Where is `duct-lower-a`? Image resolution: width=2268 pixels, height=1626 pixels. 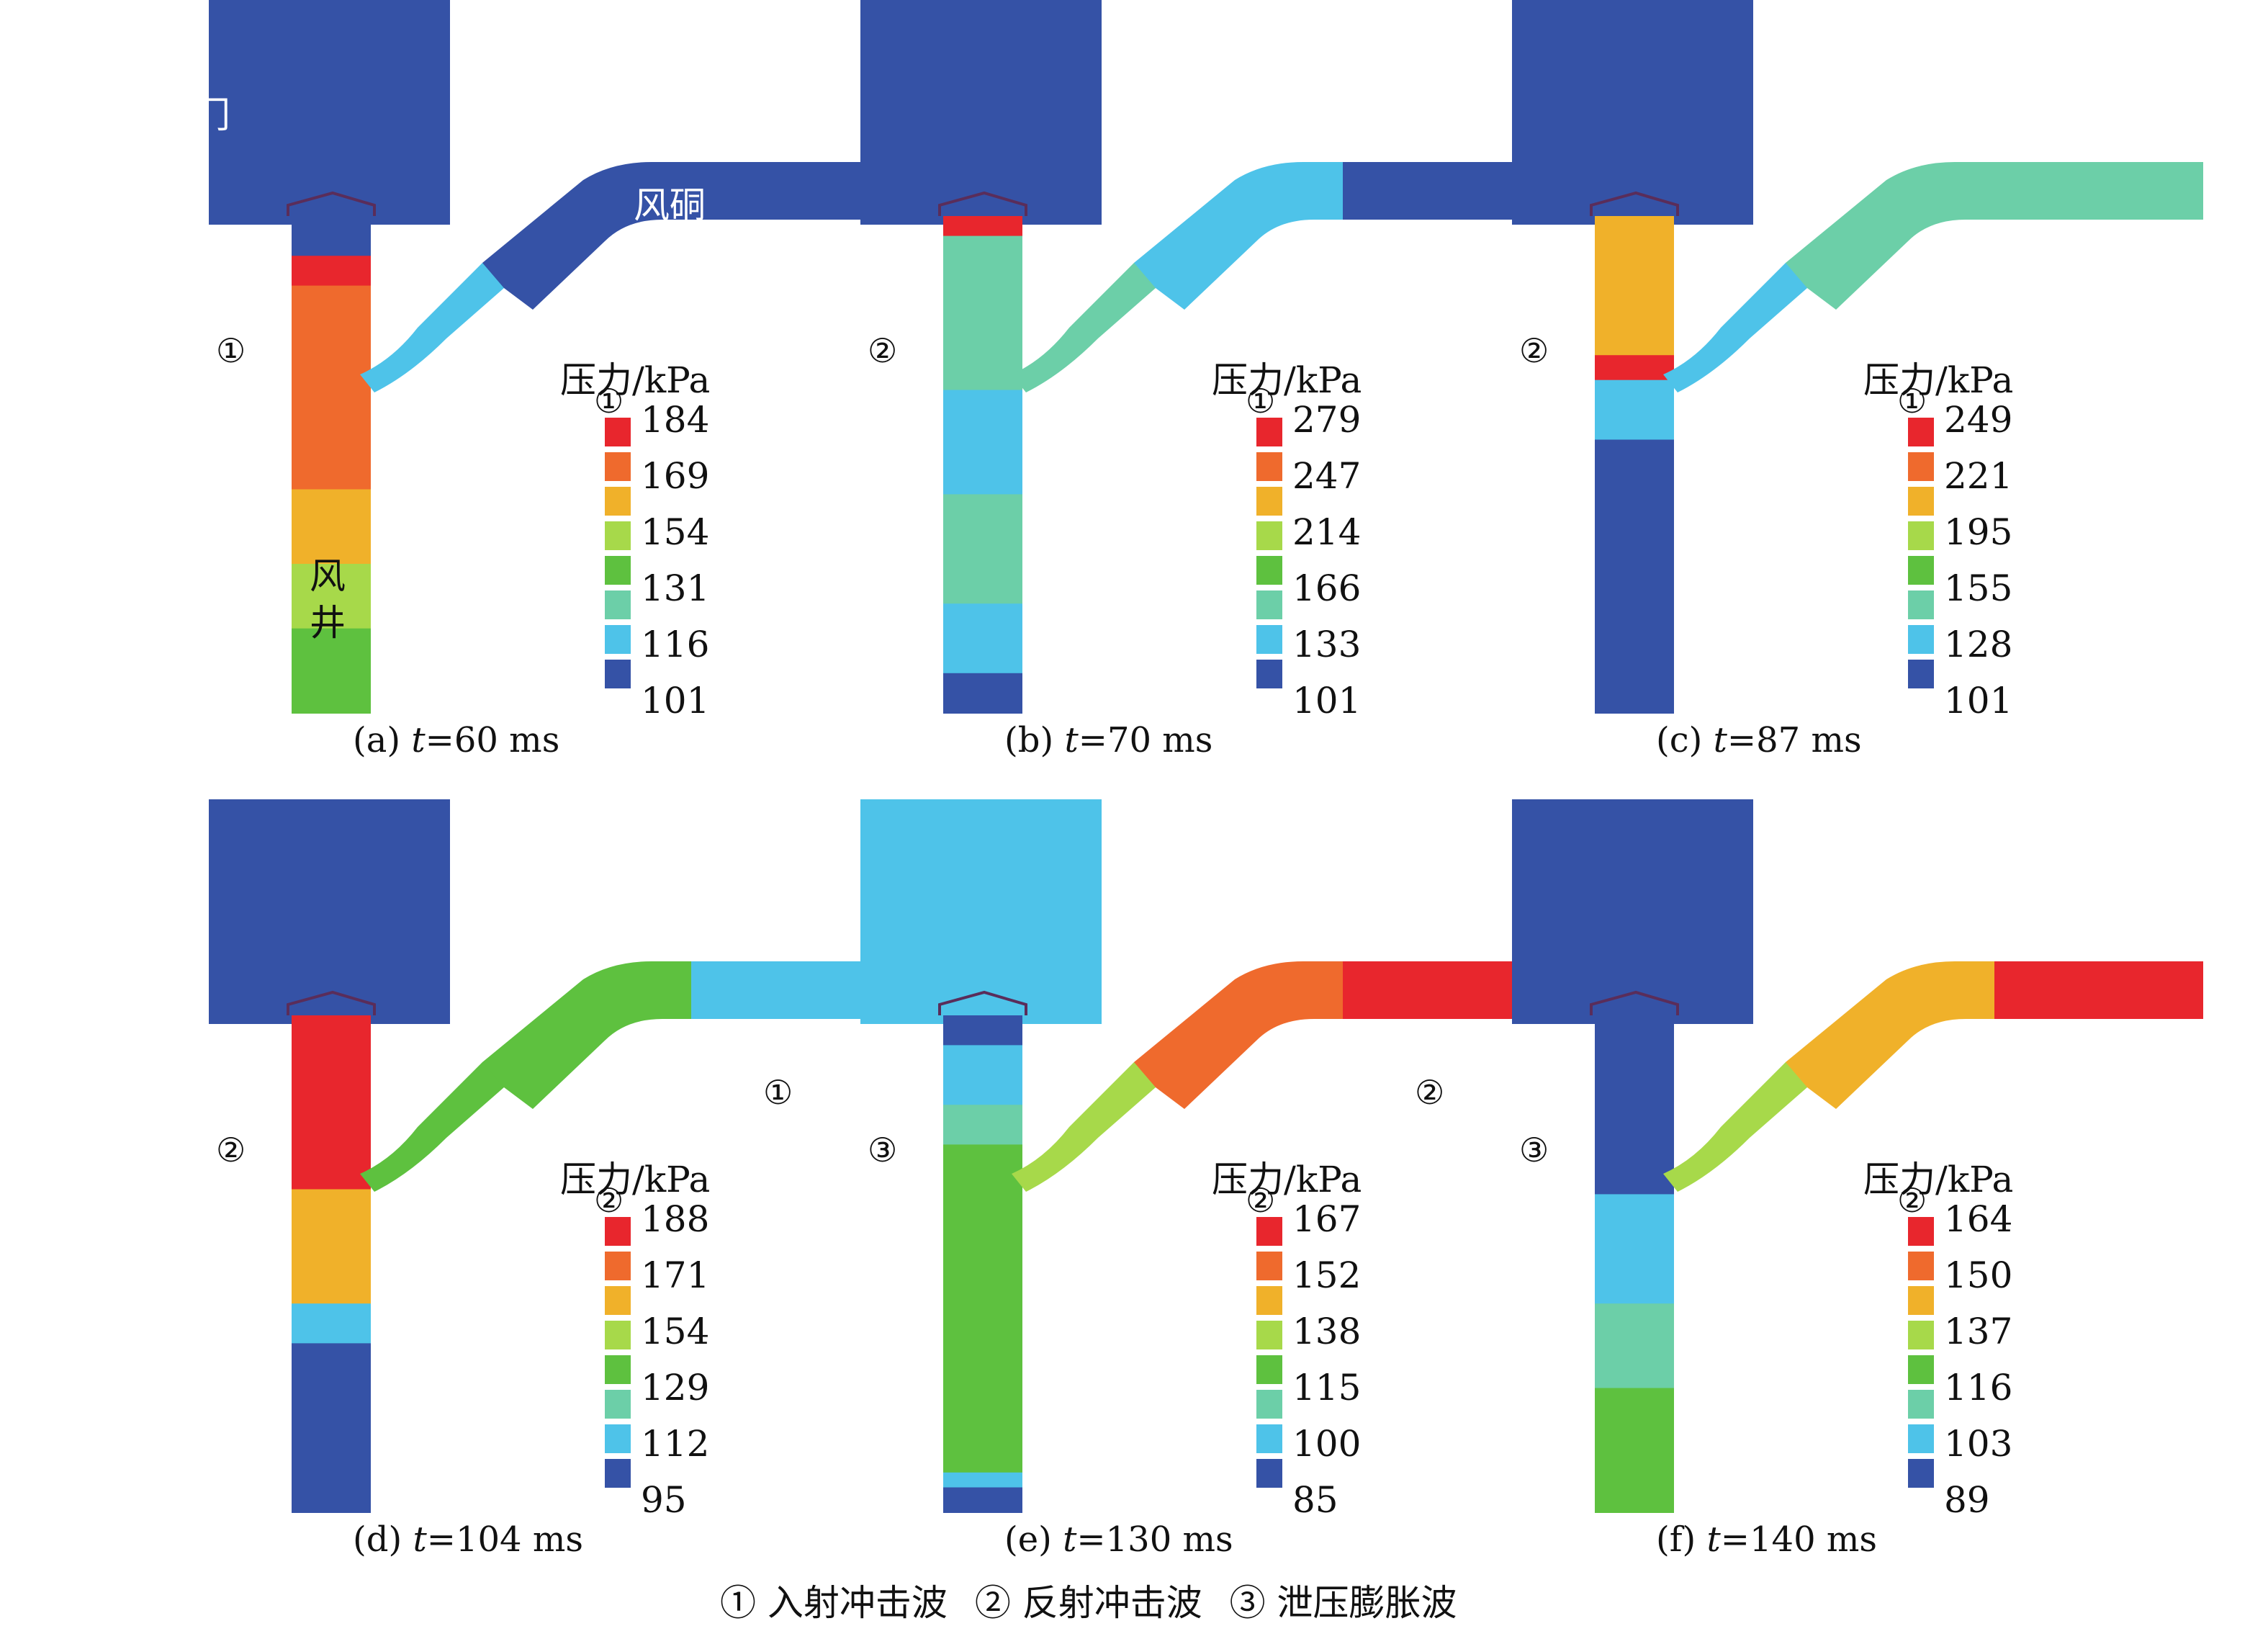
duct-lower-a is located at coordinates (446, 315).